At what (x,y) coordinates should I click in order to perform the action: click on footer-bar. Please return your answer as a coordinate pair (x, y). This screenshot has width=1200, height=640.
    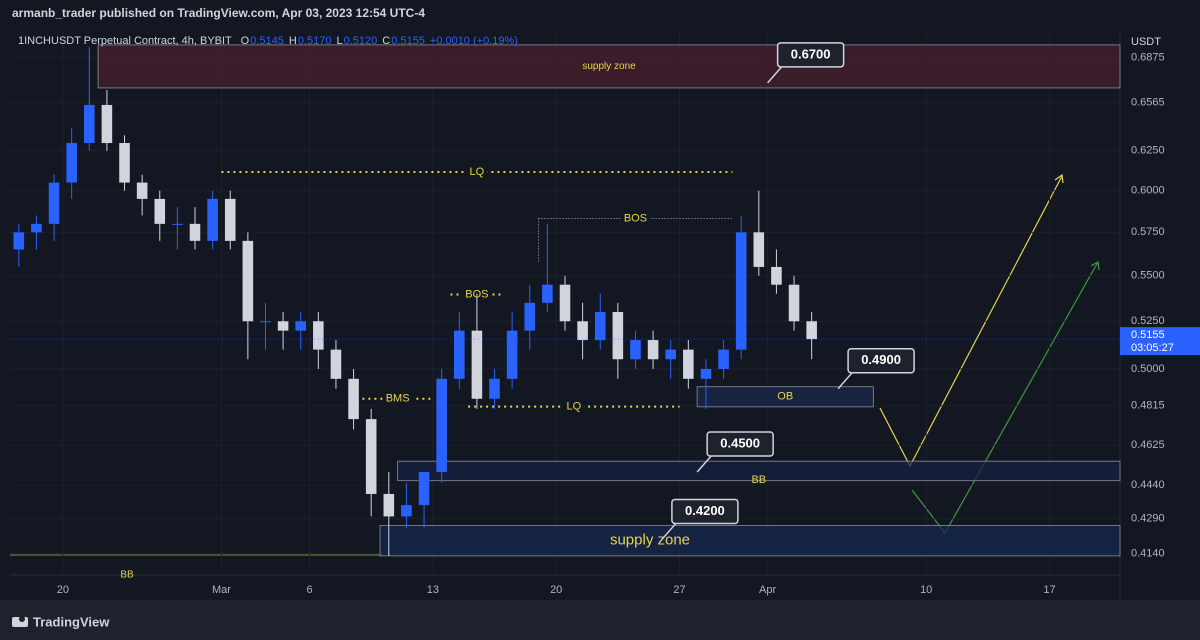
    Looking at the image, I should click on (600, 620).